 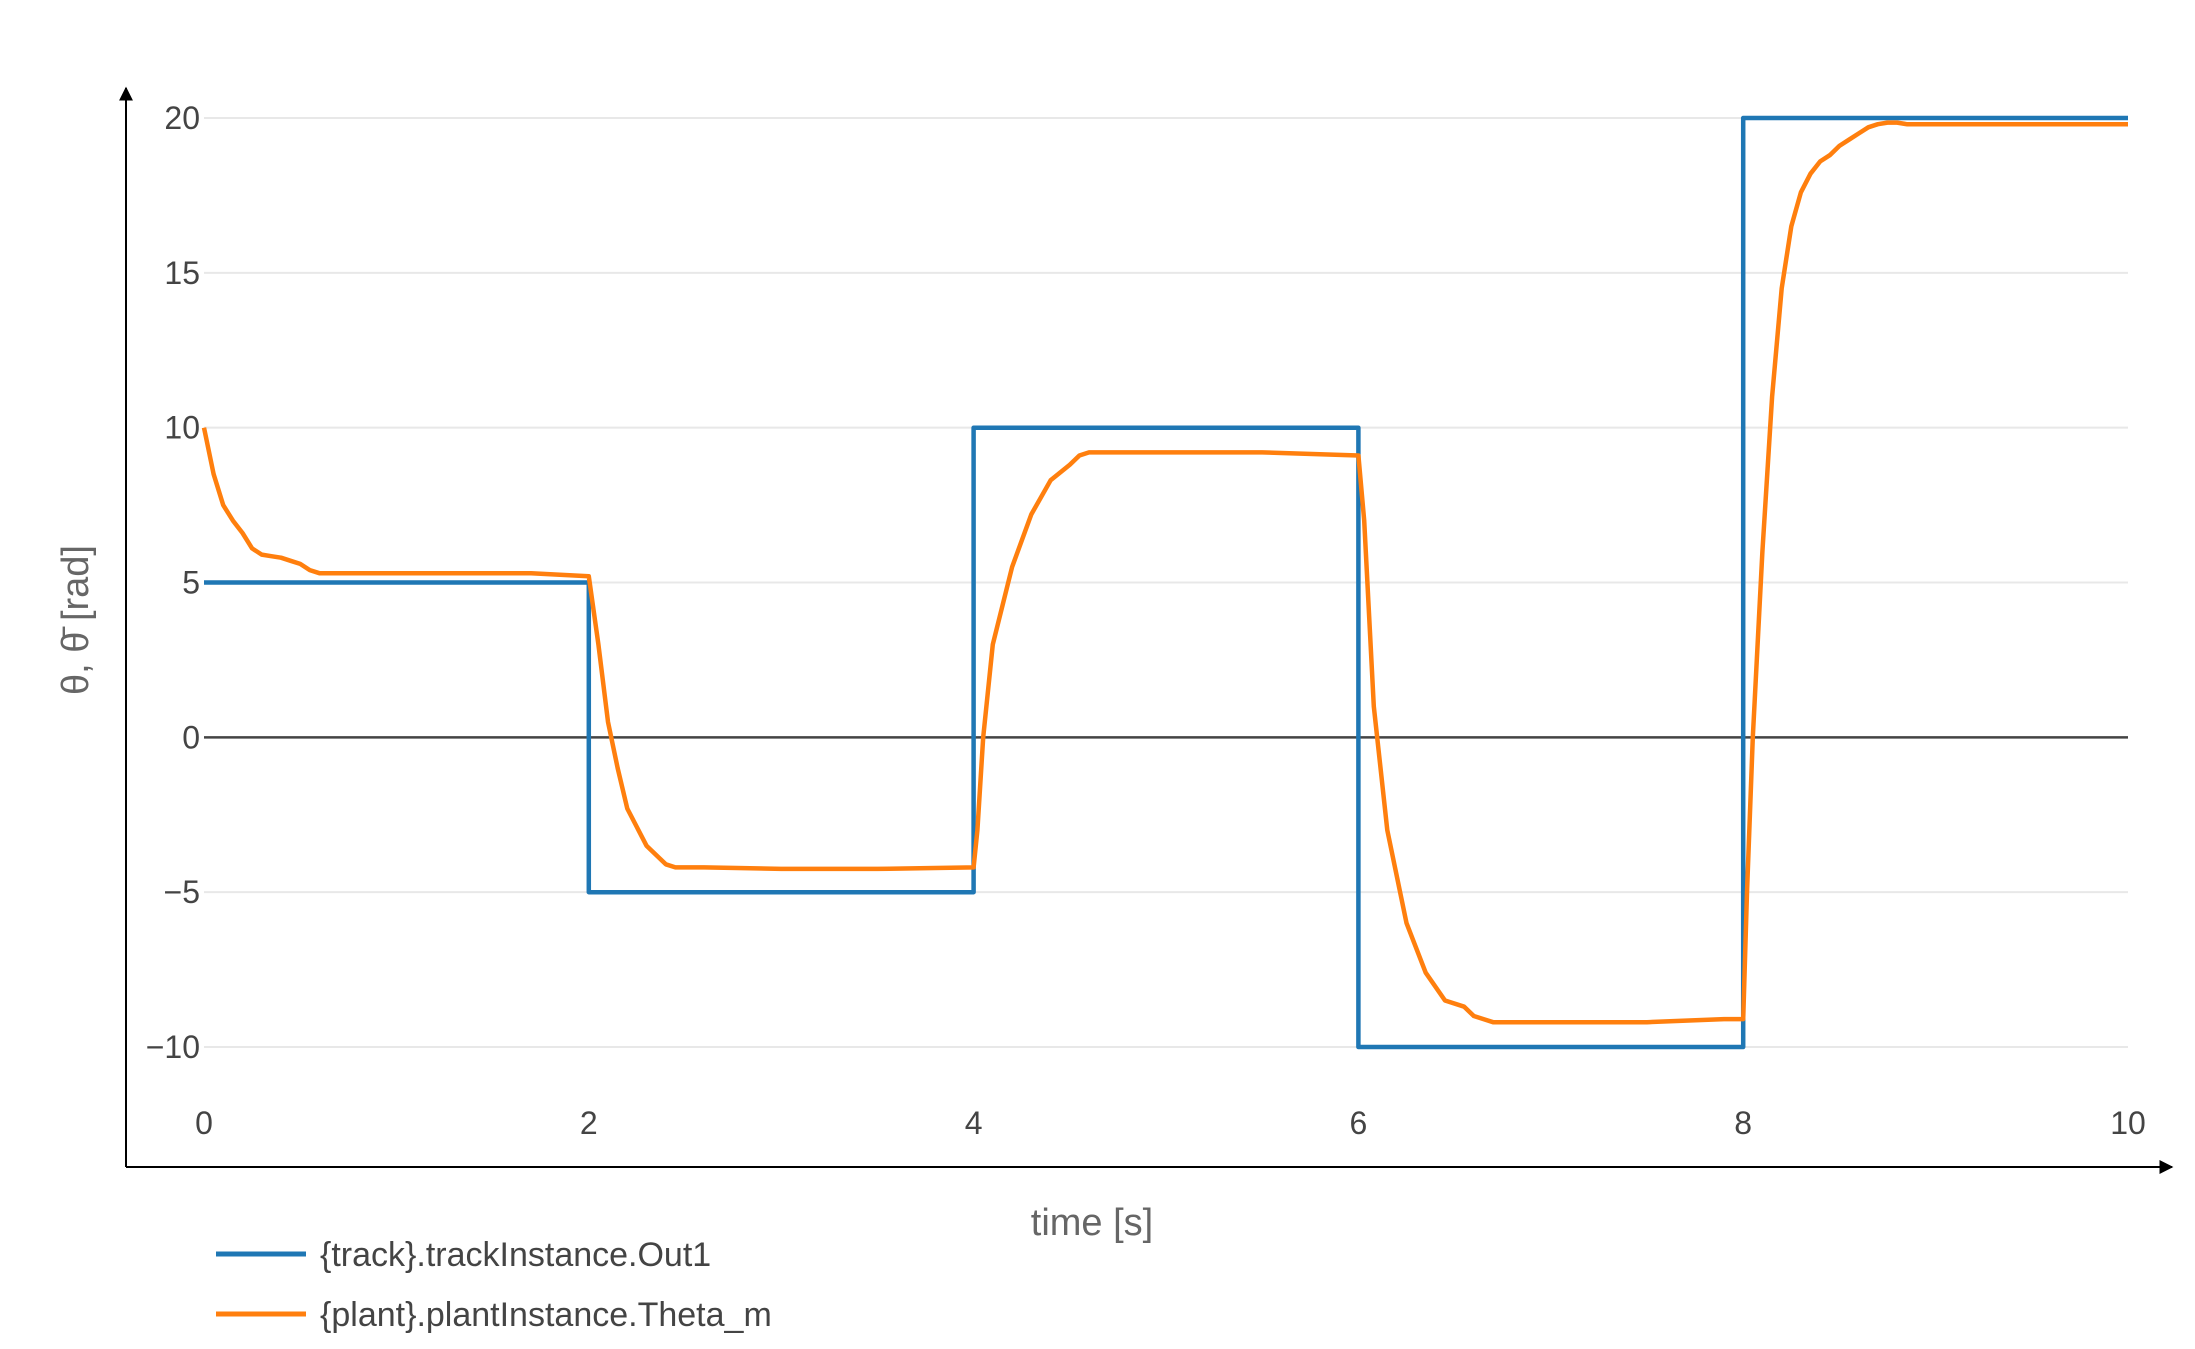 I want to click on y-tick-label: 15, so click(x=182, y=273).